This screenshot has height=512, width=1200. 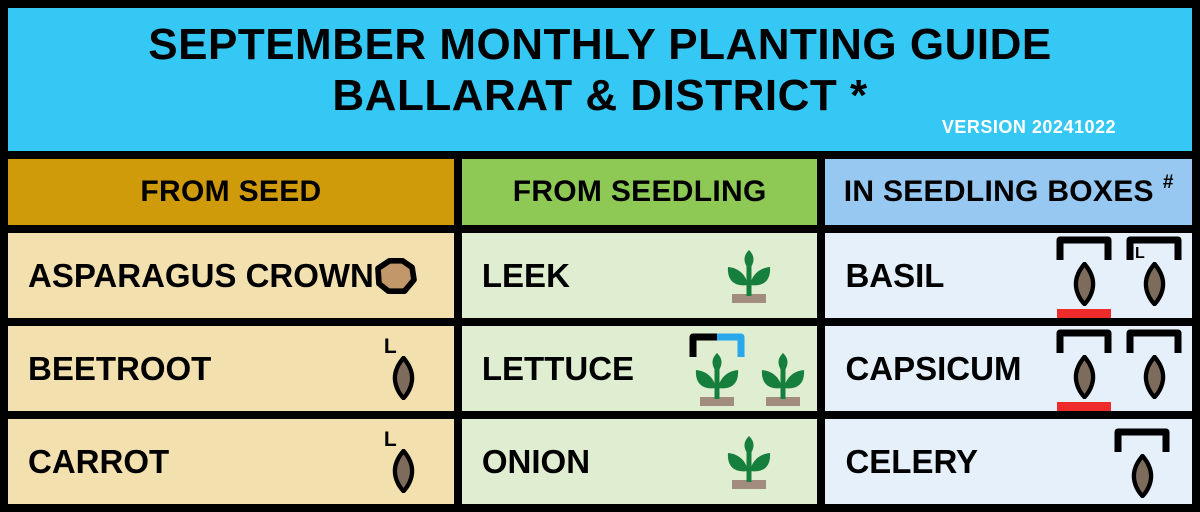 I want to click on plant-label: CELERY, so click(x=912, y=461).